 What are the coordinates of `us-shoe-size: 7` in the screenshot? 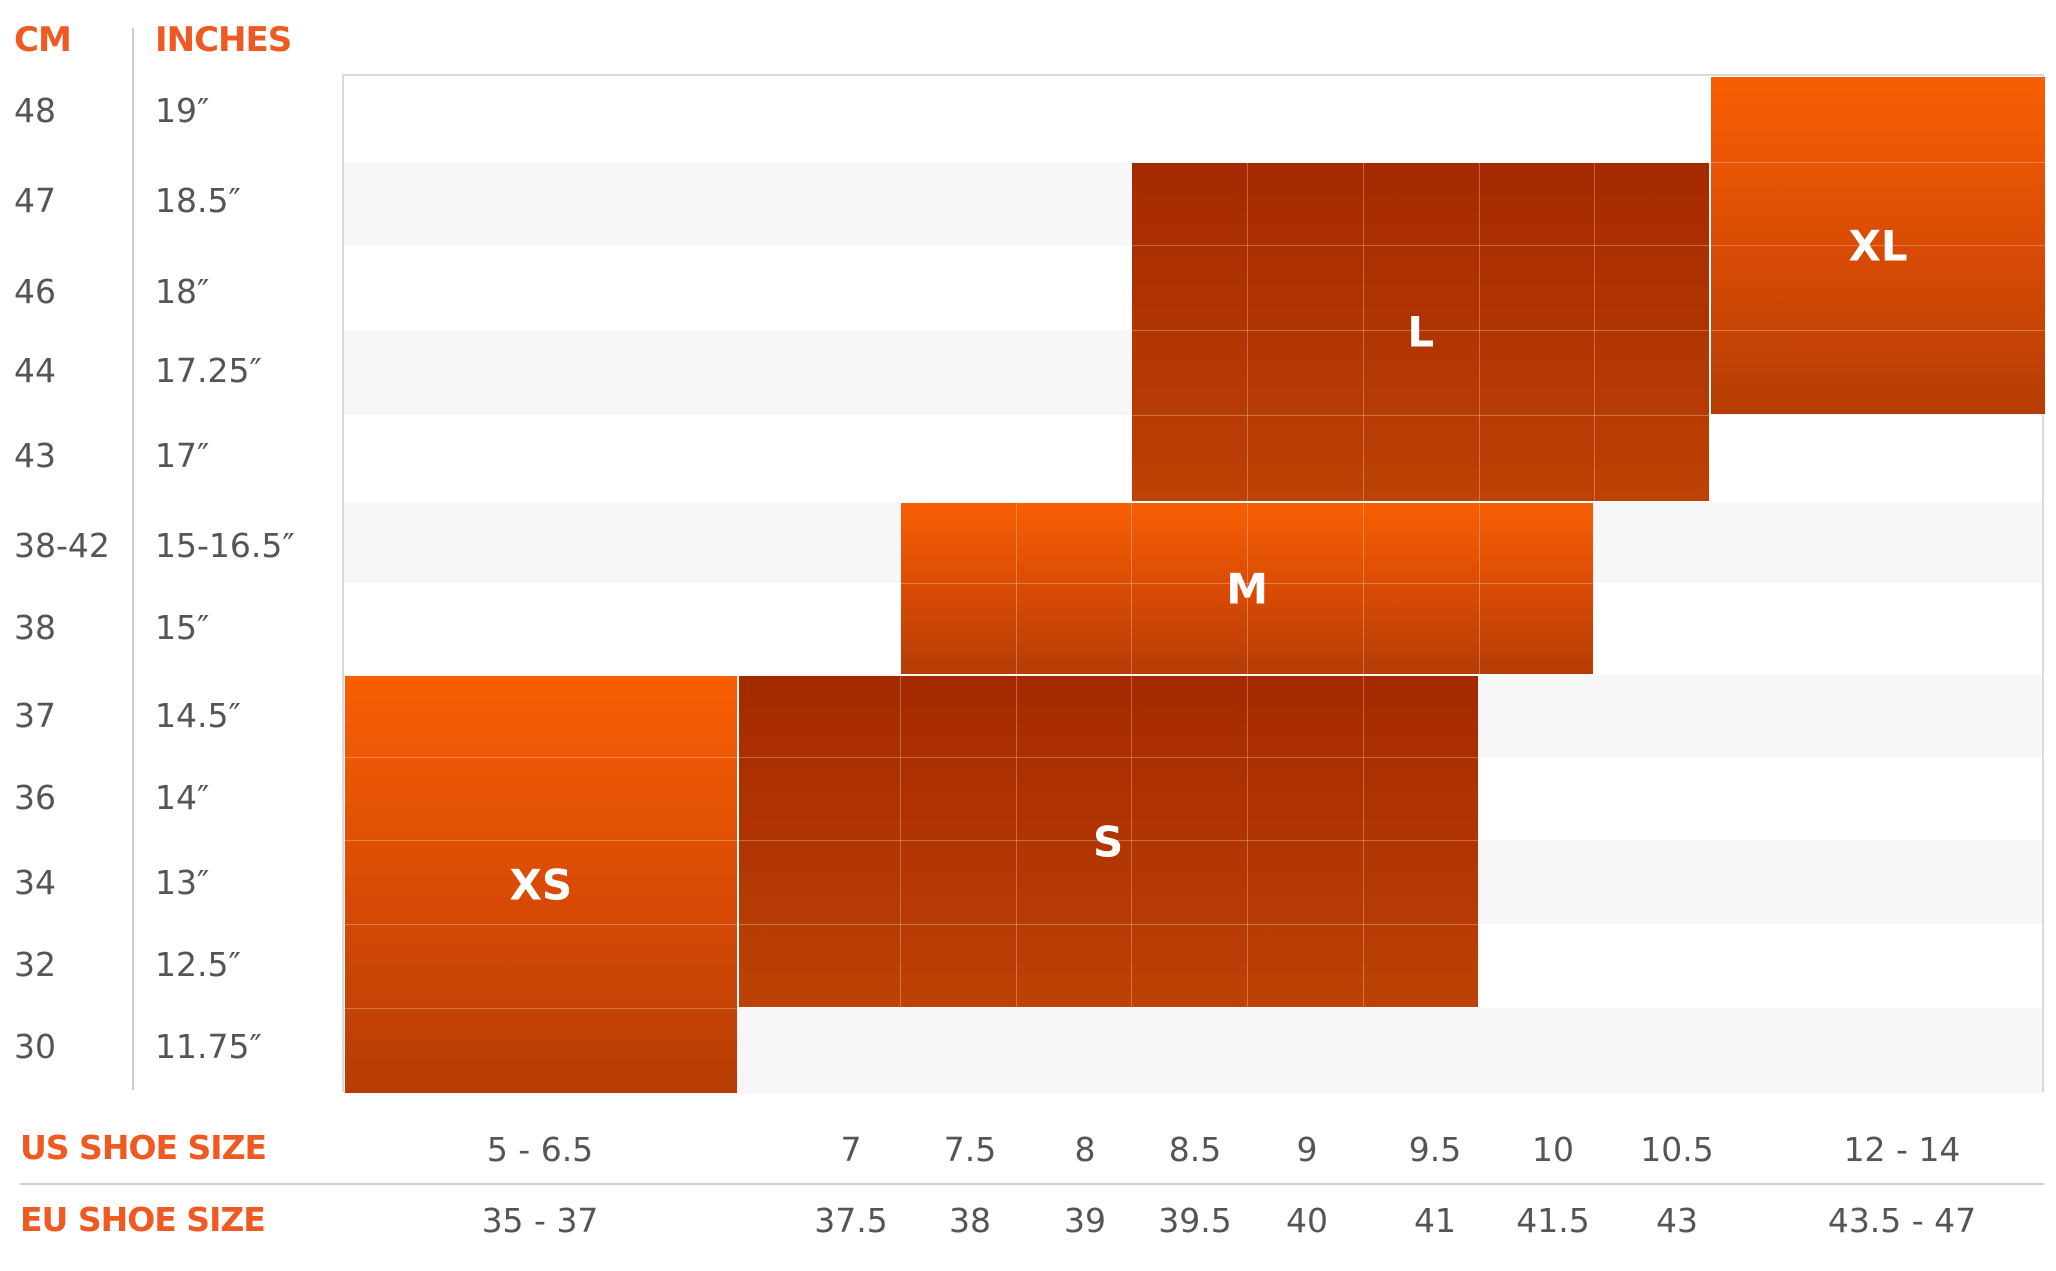 It's located at (851, 1149).